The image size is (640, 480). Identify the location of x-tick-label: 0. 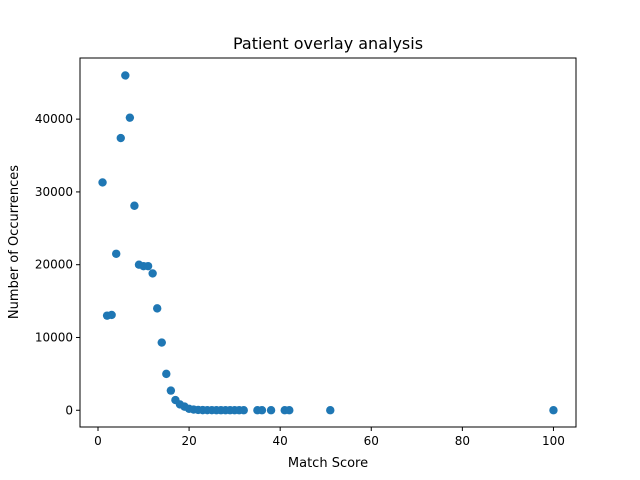
(98, 441).